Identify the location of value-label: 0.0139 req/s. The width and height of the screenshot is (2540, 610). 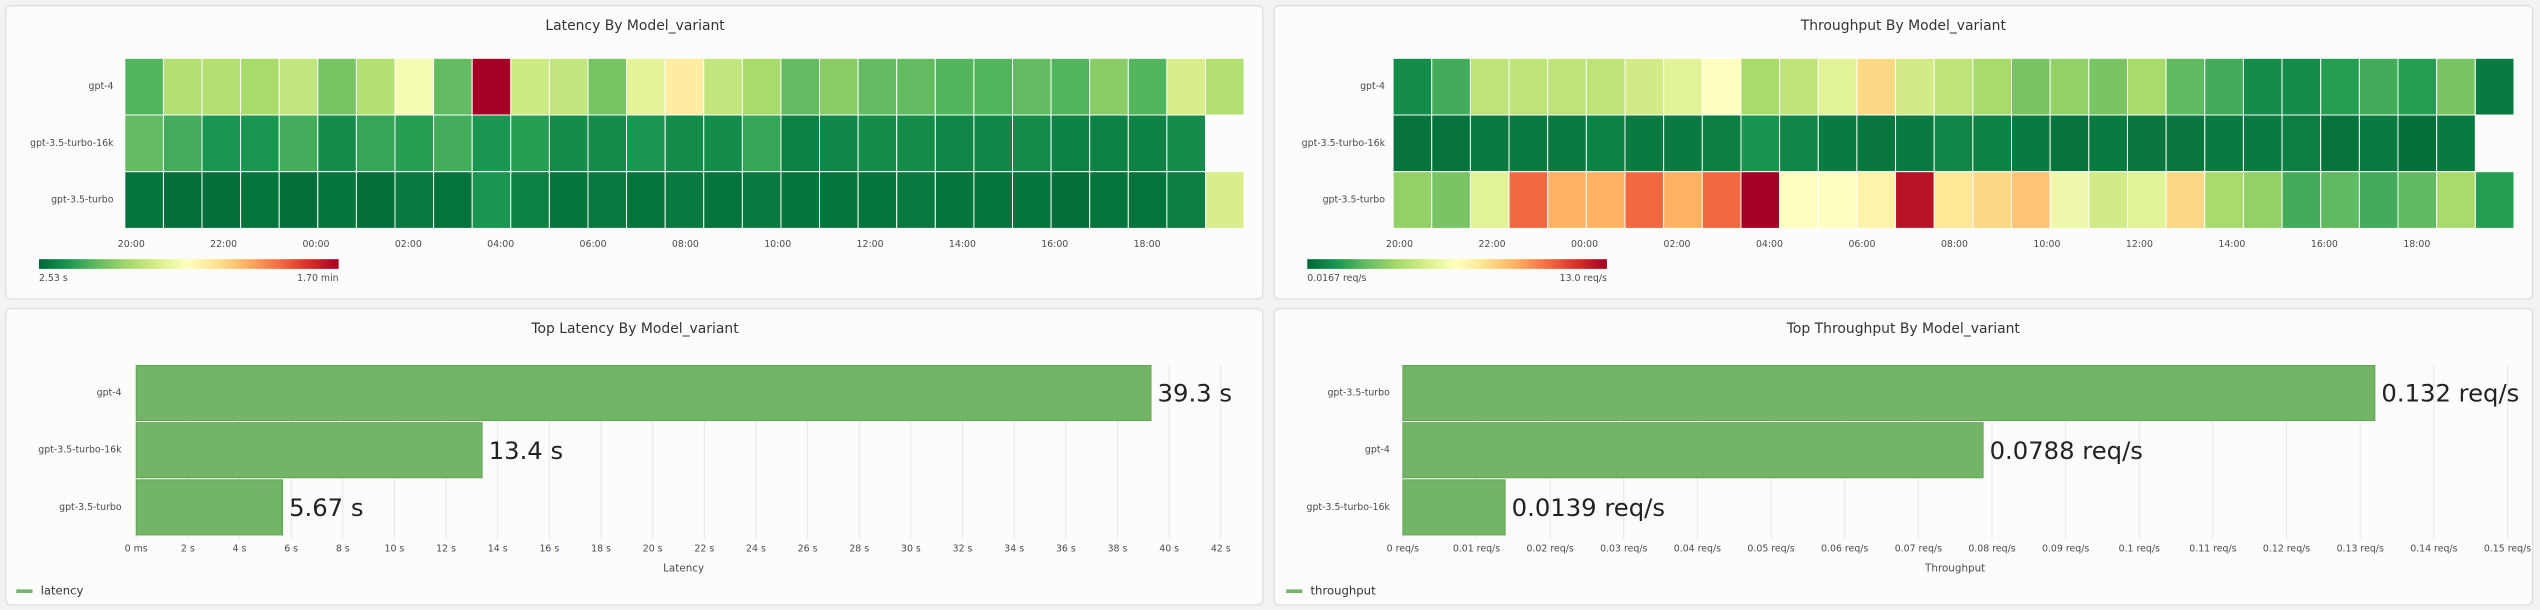
(1588, 507).